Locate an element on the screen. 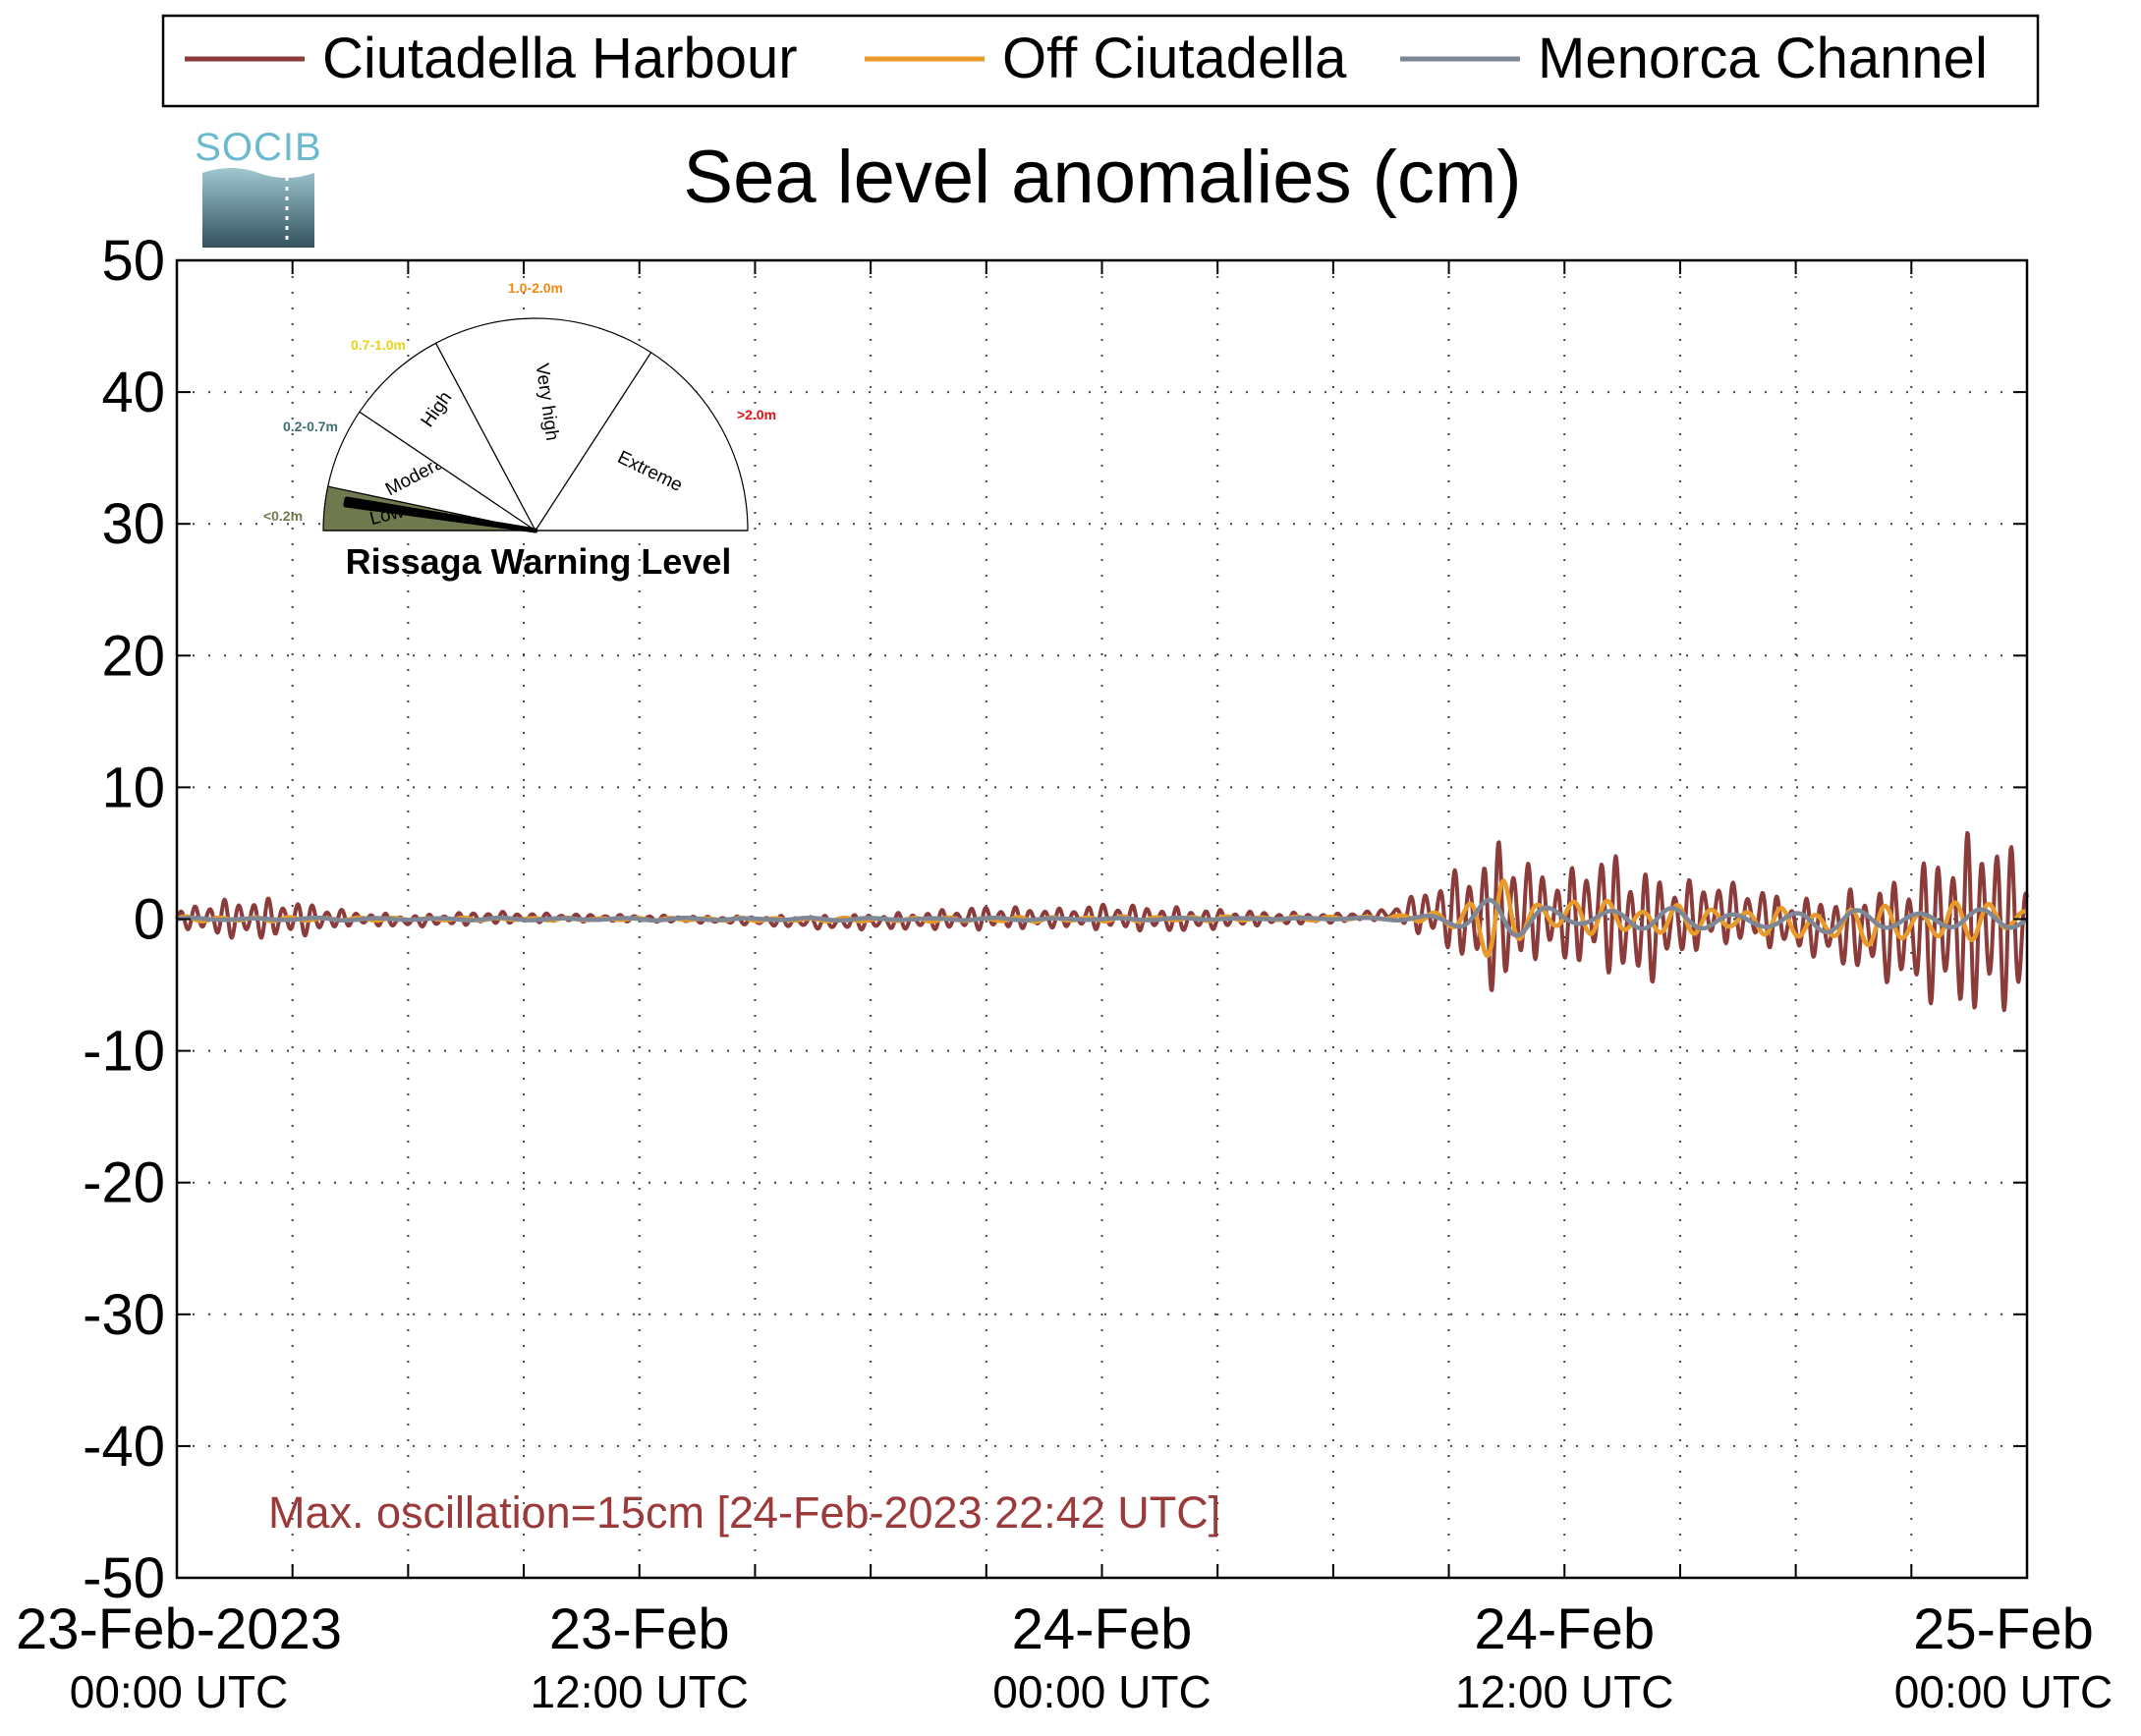 Image resolution: width=2141 pixels, height=1736 pixels. y-axis: 50 40 30 20 10 0 -10 -20 -30 -40 -50 is located at coordinates (124, 919).